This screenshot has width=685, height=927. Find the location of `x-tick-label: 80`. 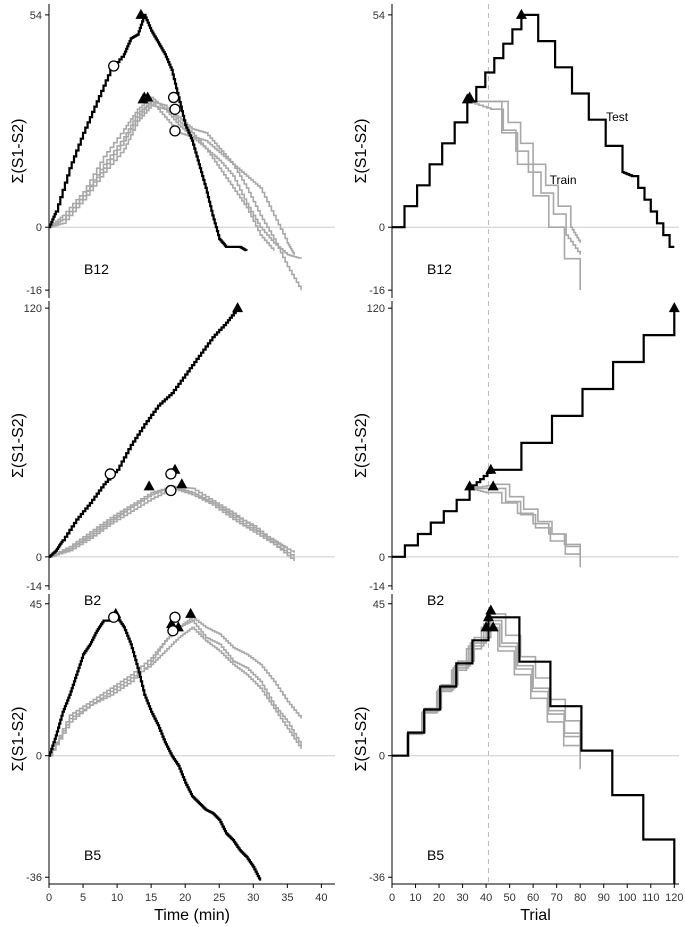

x-tick-label: 80 is located at coordinates (580, 898).